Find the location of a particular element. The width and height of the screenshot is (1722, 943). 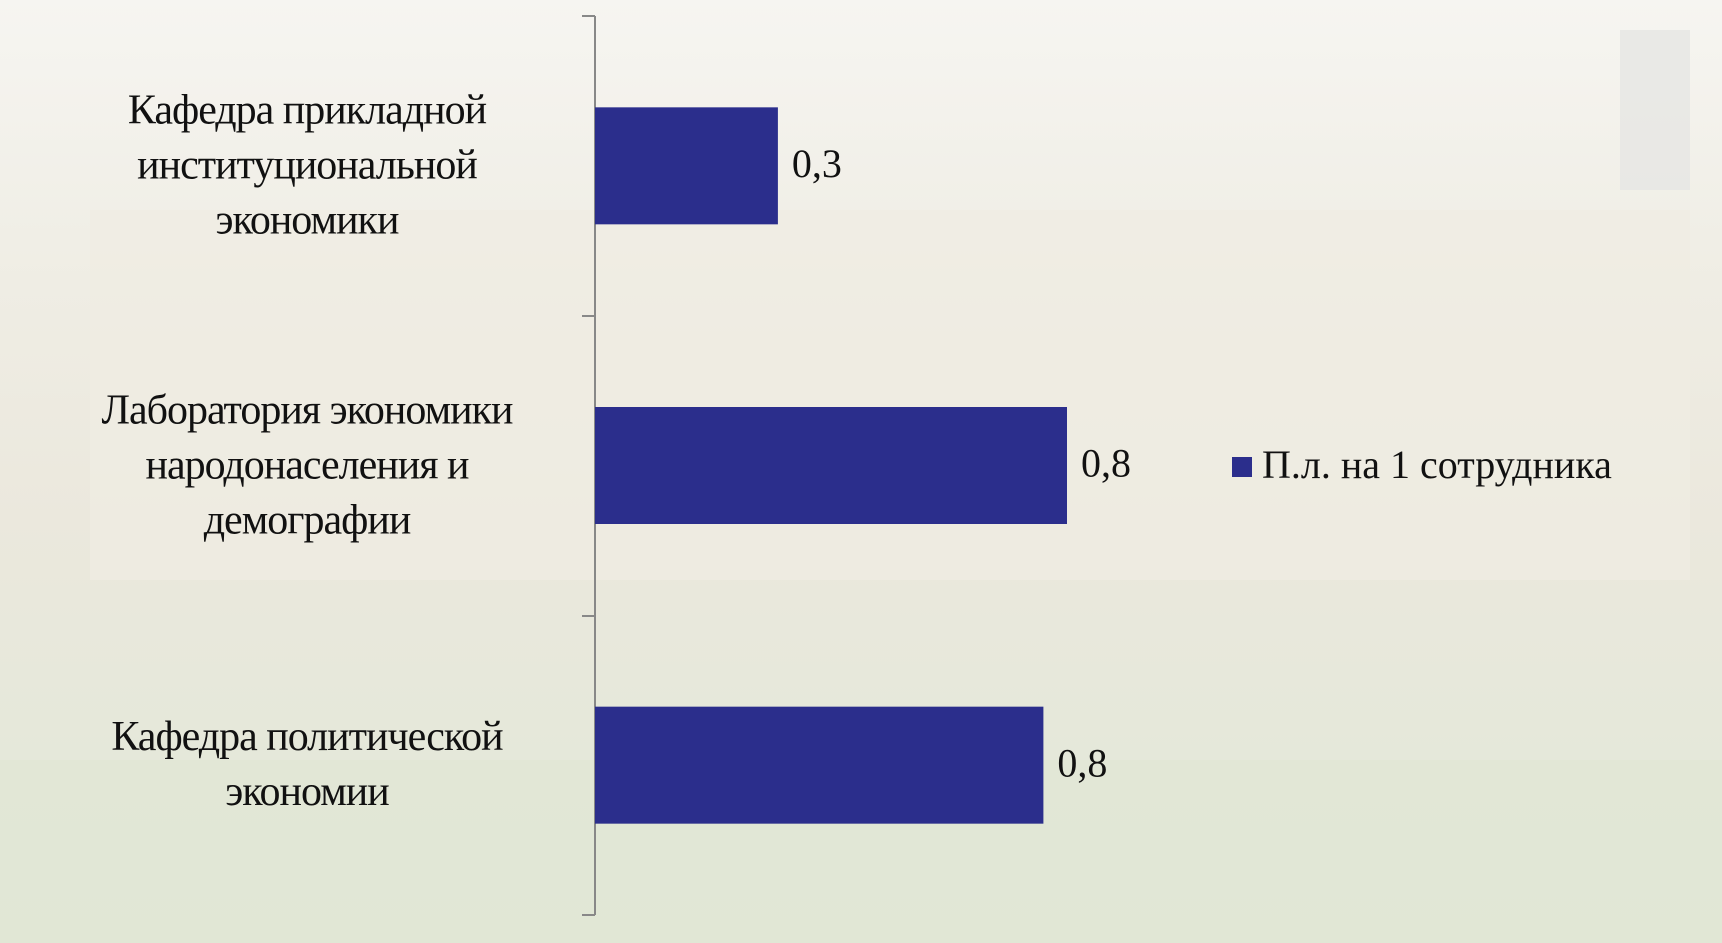

tower is located at coordinates (1655, 110).